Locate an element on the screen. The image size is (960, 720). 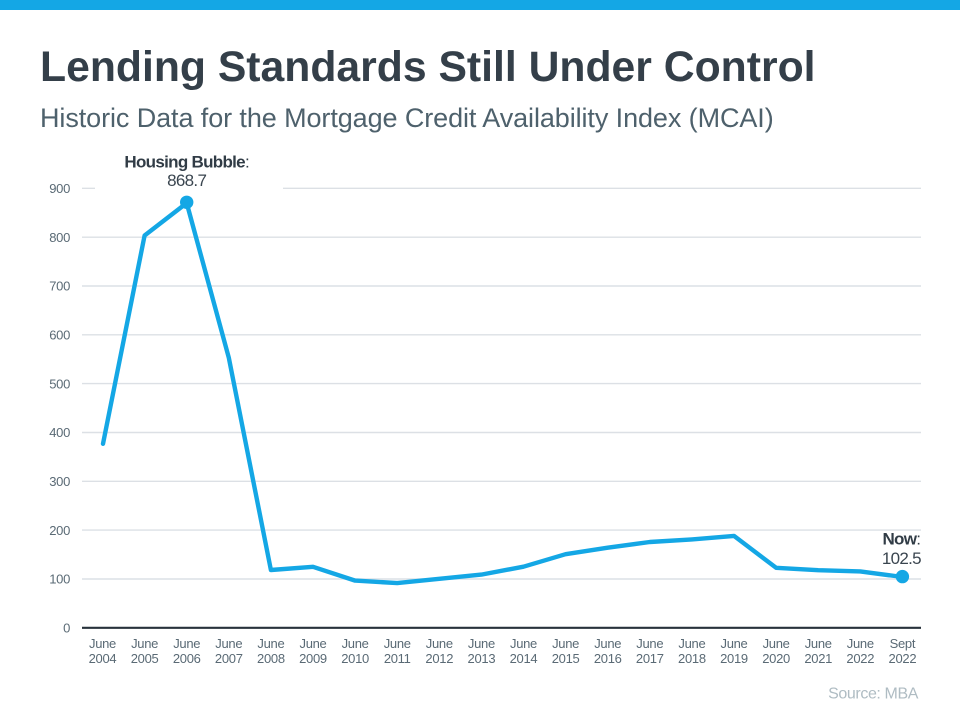
svg-text: 800 is located at coordinates (59, 237).